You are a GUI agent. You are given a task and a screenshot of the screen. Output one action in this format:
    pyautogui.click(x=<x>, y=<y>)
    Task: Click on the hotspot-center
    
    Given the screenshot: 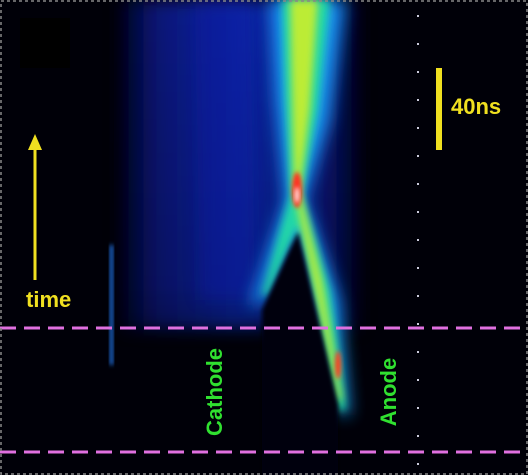 What is the action you would take?
    pyautogui.click(x=297, y=195)
    